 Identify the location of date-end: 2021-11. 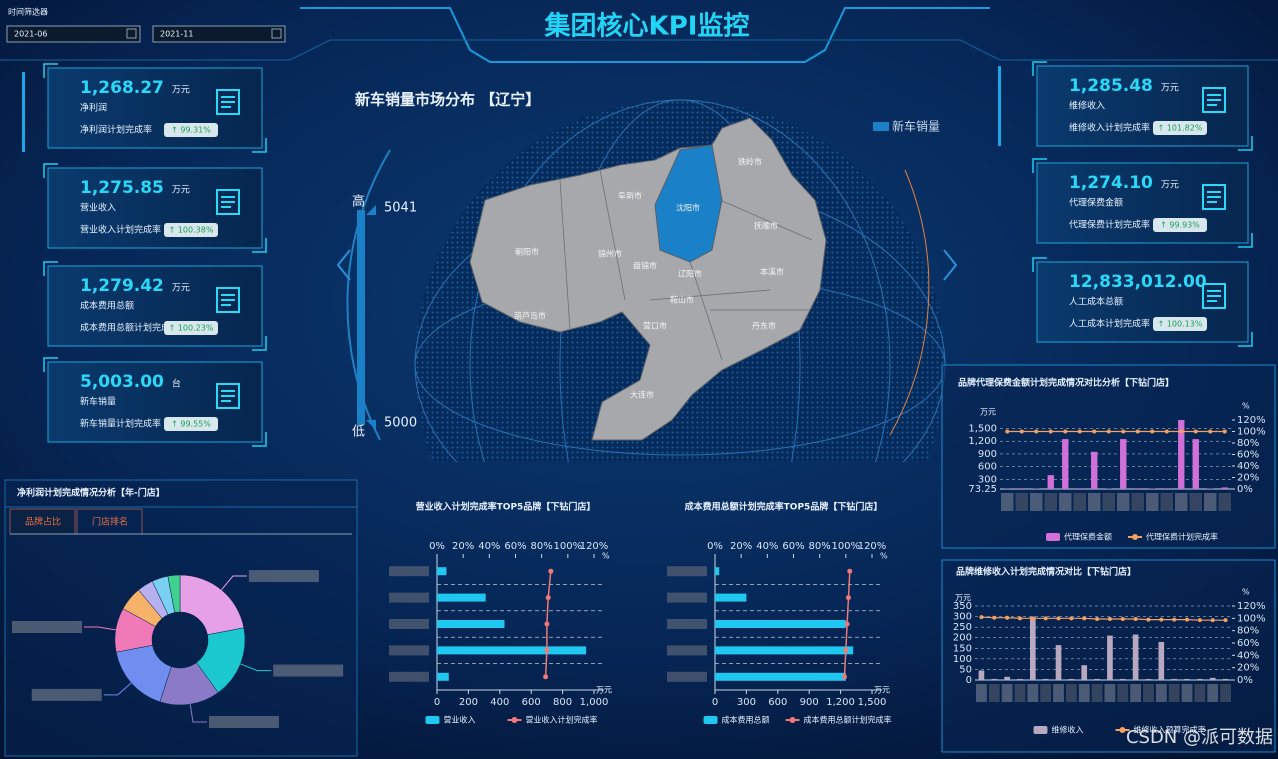
(176, 34).